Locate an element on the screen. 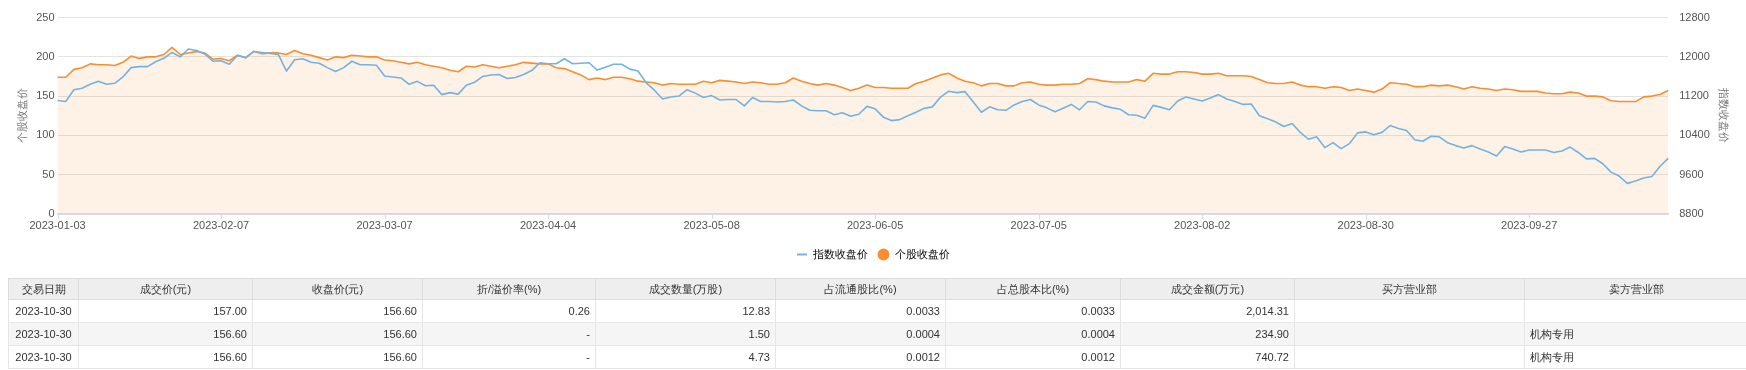  text: 1.50 is located at coordinates (759, 334).